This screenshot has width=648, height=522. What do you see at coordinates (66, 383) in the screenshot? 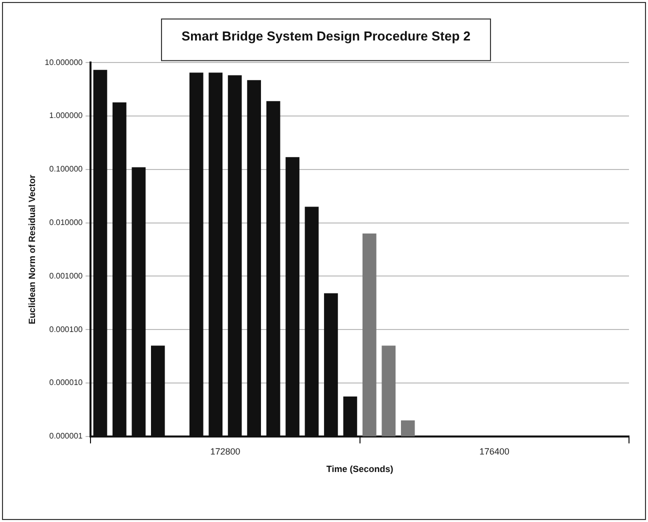
I see `y-tick-label: 0.000010` at bounding box center [66, 383].